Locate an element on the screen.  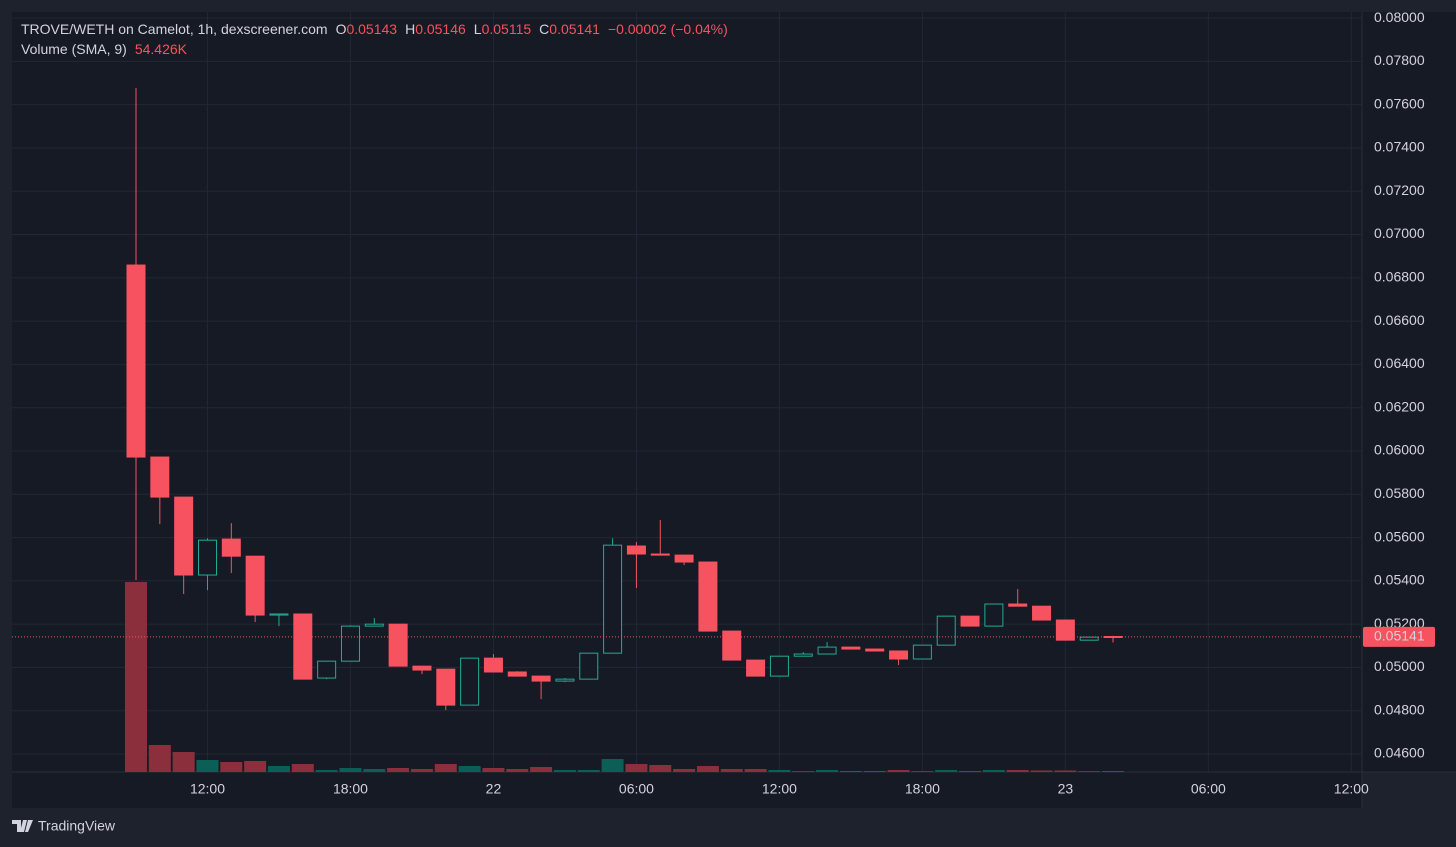
y-tick-label: 0.05200 is located at coordinates (1399, 623).